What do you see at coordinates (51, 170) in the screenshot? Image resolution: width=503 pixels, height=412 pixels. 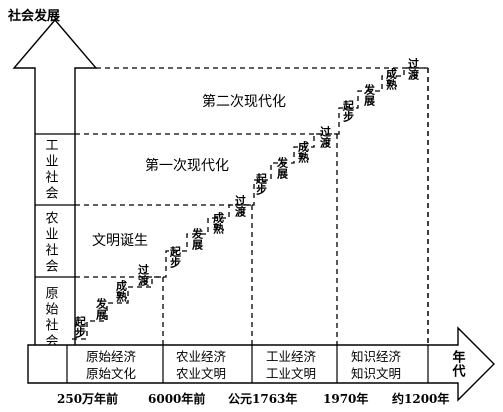 I see `level-label-industrial: 工业社会` at bounding box center [51, 170].